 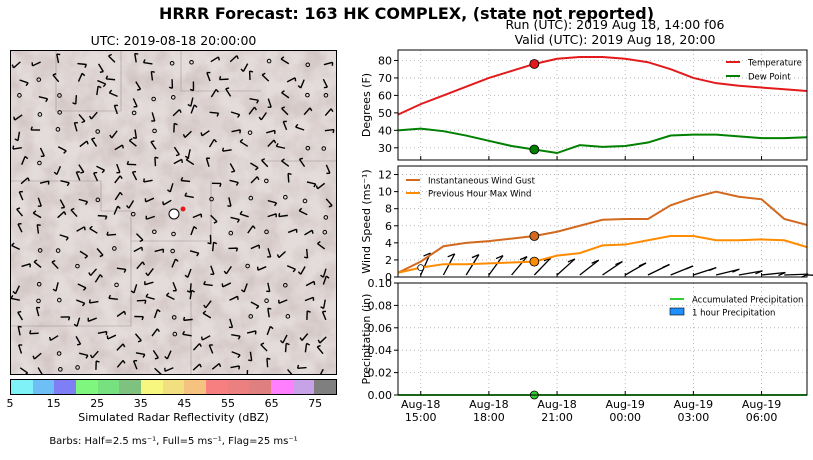 What do you see at coordinates (774, 64) in the screenshot?
I see `legend-label: Temperature` at bounding box center [774, 64].